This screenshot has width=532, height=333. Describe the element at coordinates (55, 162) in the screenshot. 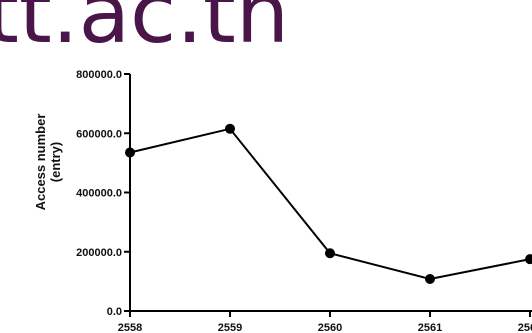

I see `y-axis-title-line-2: (entry)` at that location.